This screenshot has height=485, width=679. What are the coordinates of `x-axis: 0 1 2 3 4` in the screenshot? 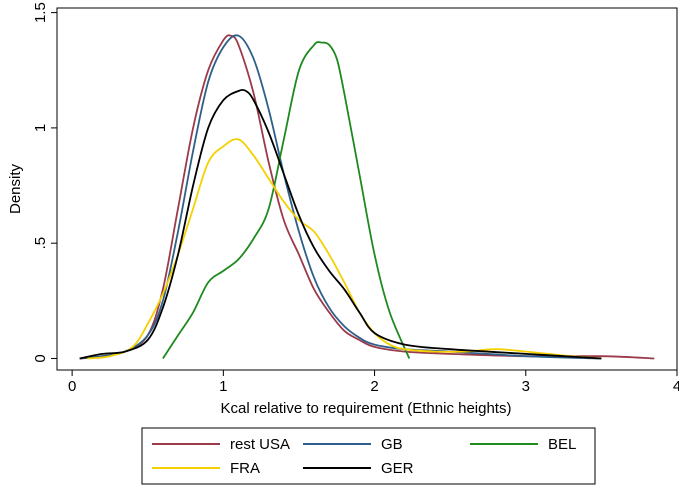 It's located at (373, 382).